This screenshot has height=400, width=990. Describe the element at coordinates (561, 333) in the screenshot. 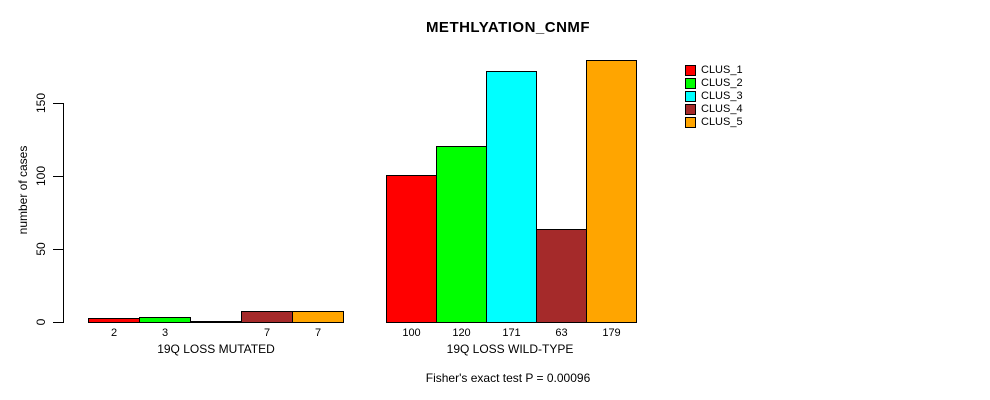

I see `bar-value-label: 63` at that location.